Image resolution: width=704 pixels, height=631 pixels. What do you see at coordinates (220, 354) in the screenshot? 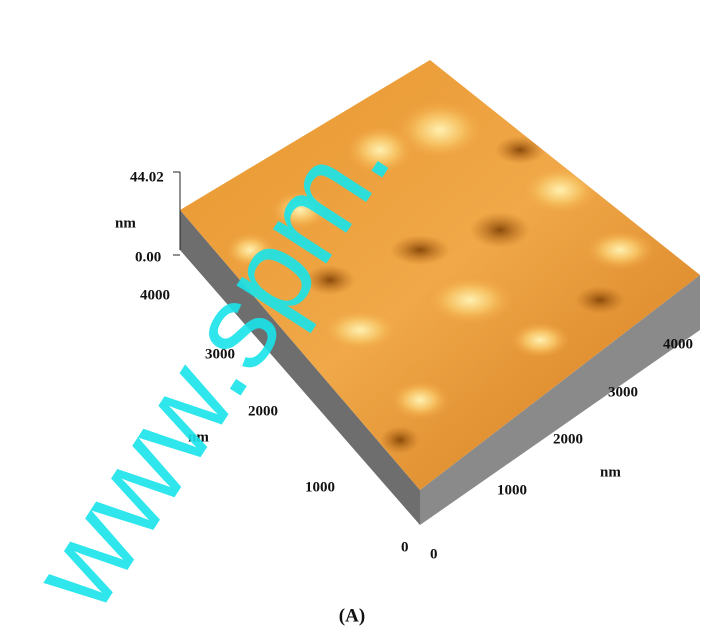
I see `left-tick-label: 3000` at bounding box center [220, 354].